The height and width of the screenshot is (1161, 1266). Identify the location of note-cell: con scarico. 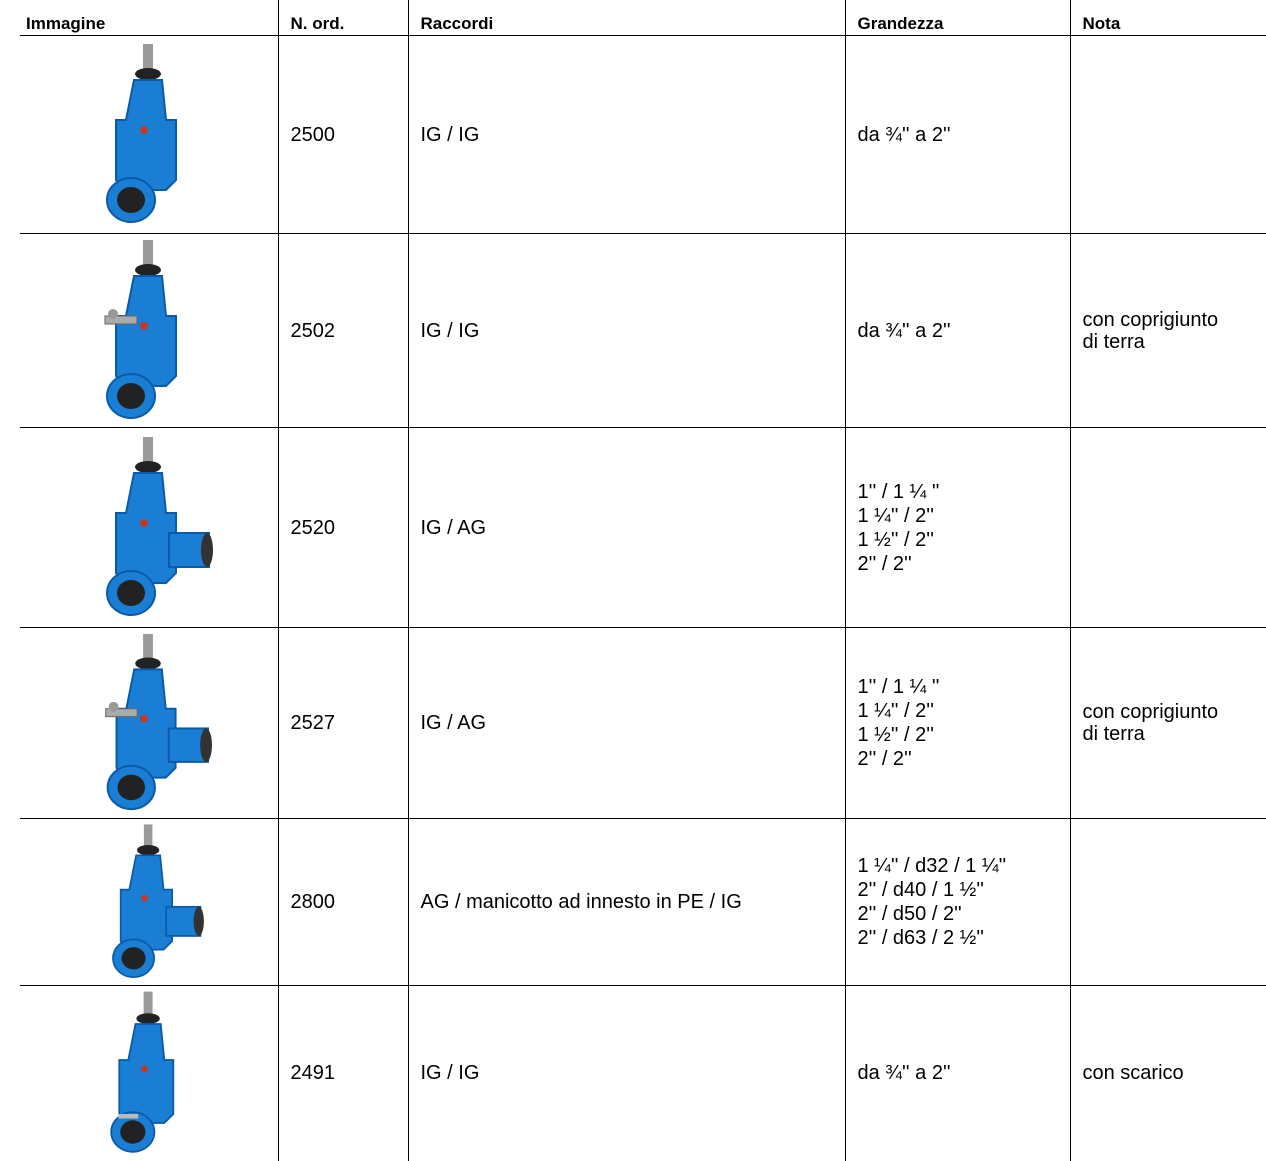
(1167, 1073).